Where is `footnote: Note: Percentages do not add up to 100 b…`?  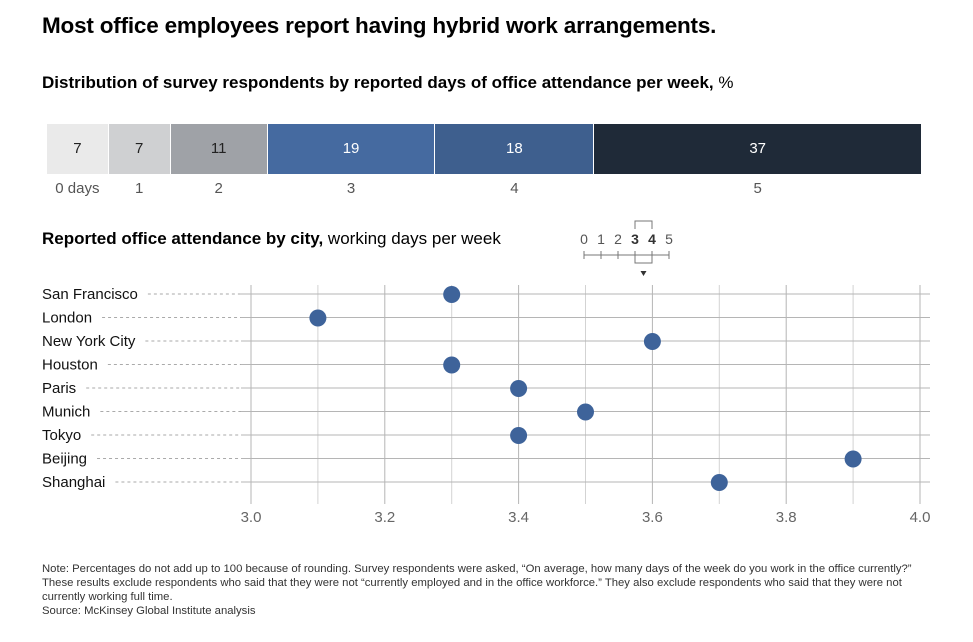 footnote: Note: Percentages do not add up to 100 b… is located at coordinates (477, 583).